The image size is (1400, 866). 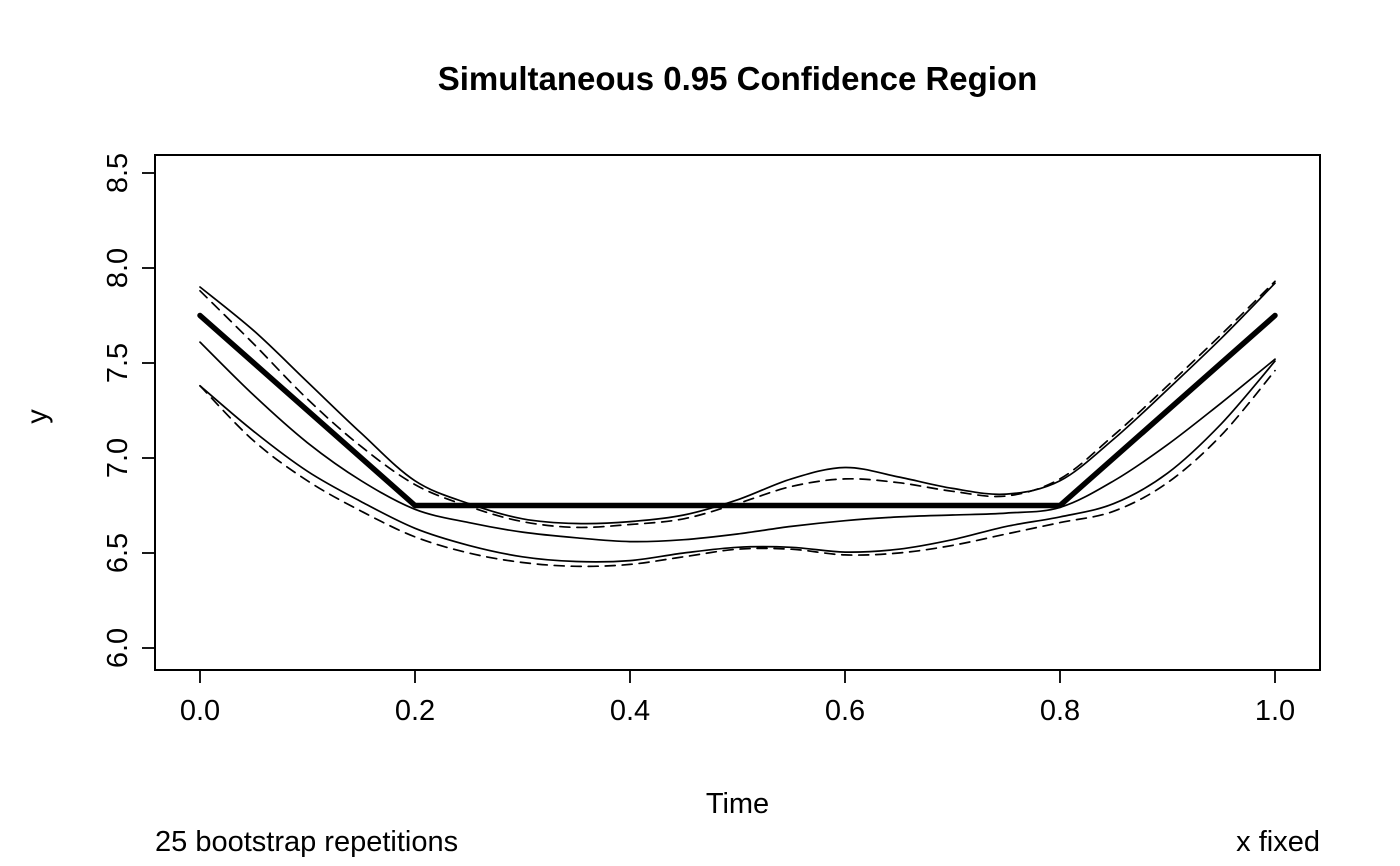 What do you see at coordinates (415, 711) in the screenshot?
I see `x-tick-label: 0.2` at bounding box center [415, 711].